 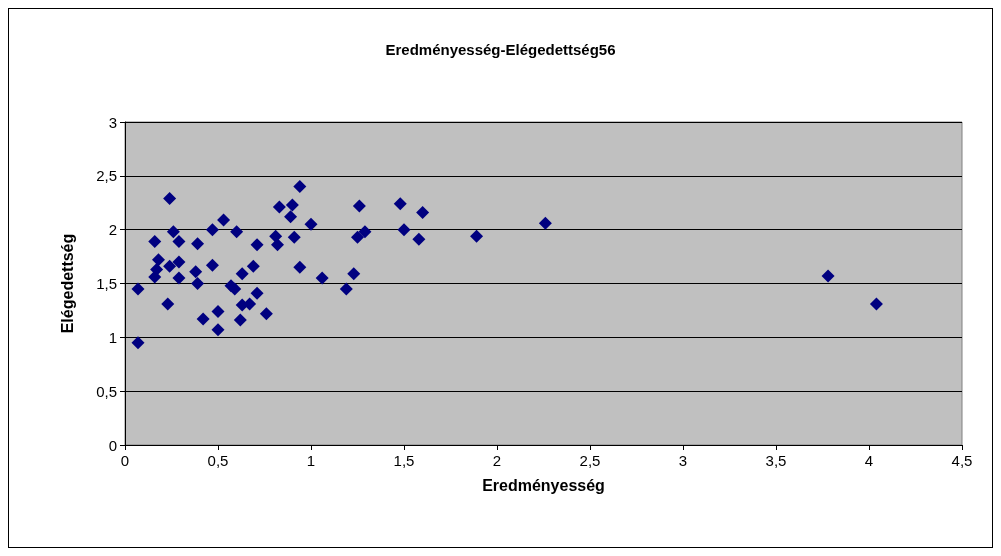 What do you see at coordinates (106, 391) in the screenshot?
I see `y-tick-label: 0,5` at bounding box center [106, 391].